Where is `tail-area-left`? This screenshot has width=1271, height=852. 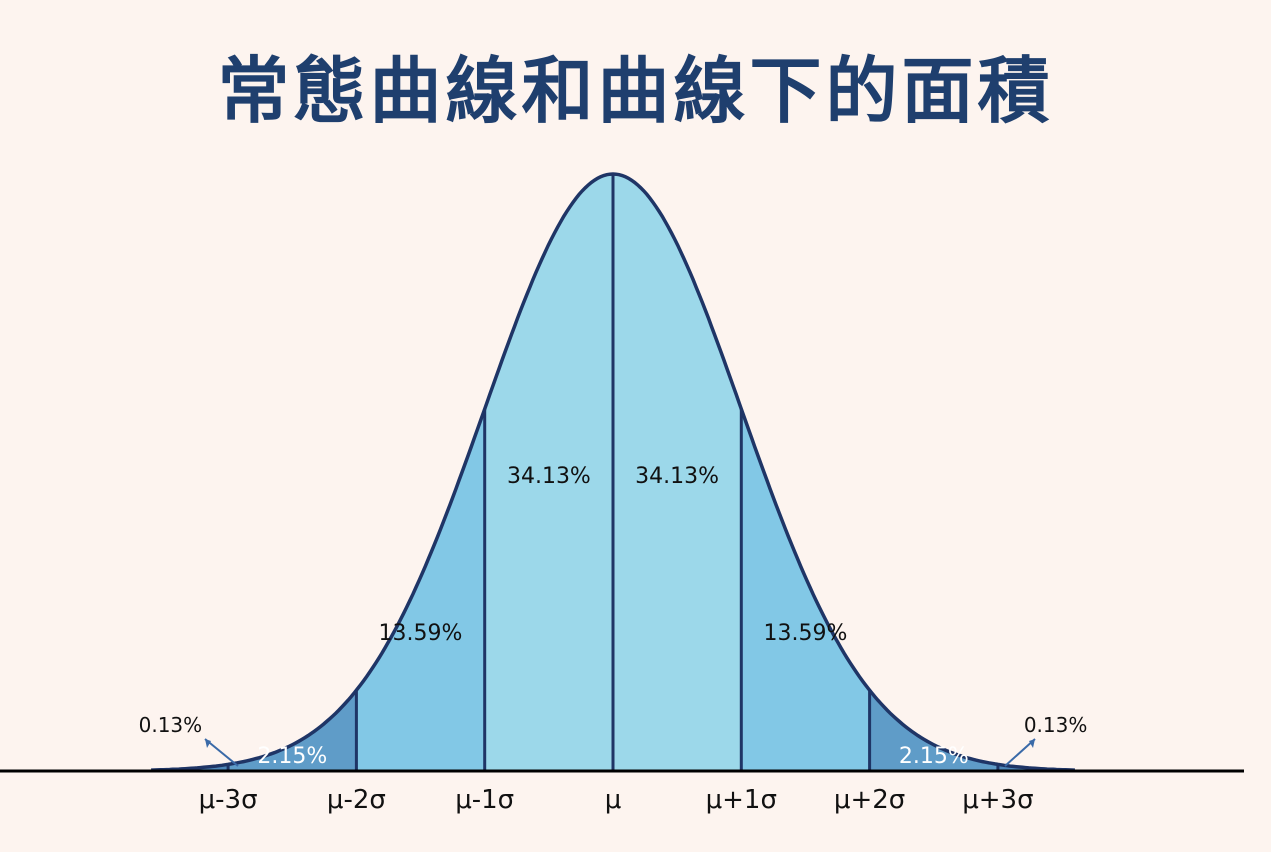 tail-area-left is located at coordinates (190, 767).